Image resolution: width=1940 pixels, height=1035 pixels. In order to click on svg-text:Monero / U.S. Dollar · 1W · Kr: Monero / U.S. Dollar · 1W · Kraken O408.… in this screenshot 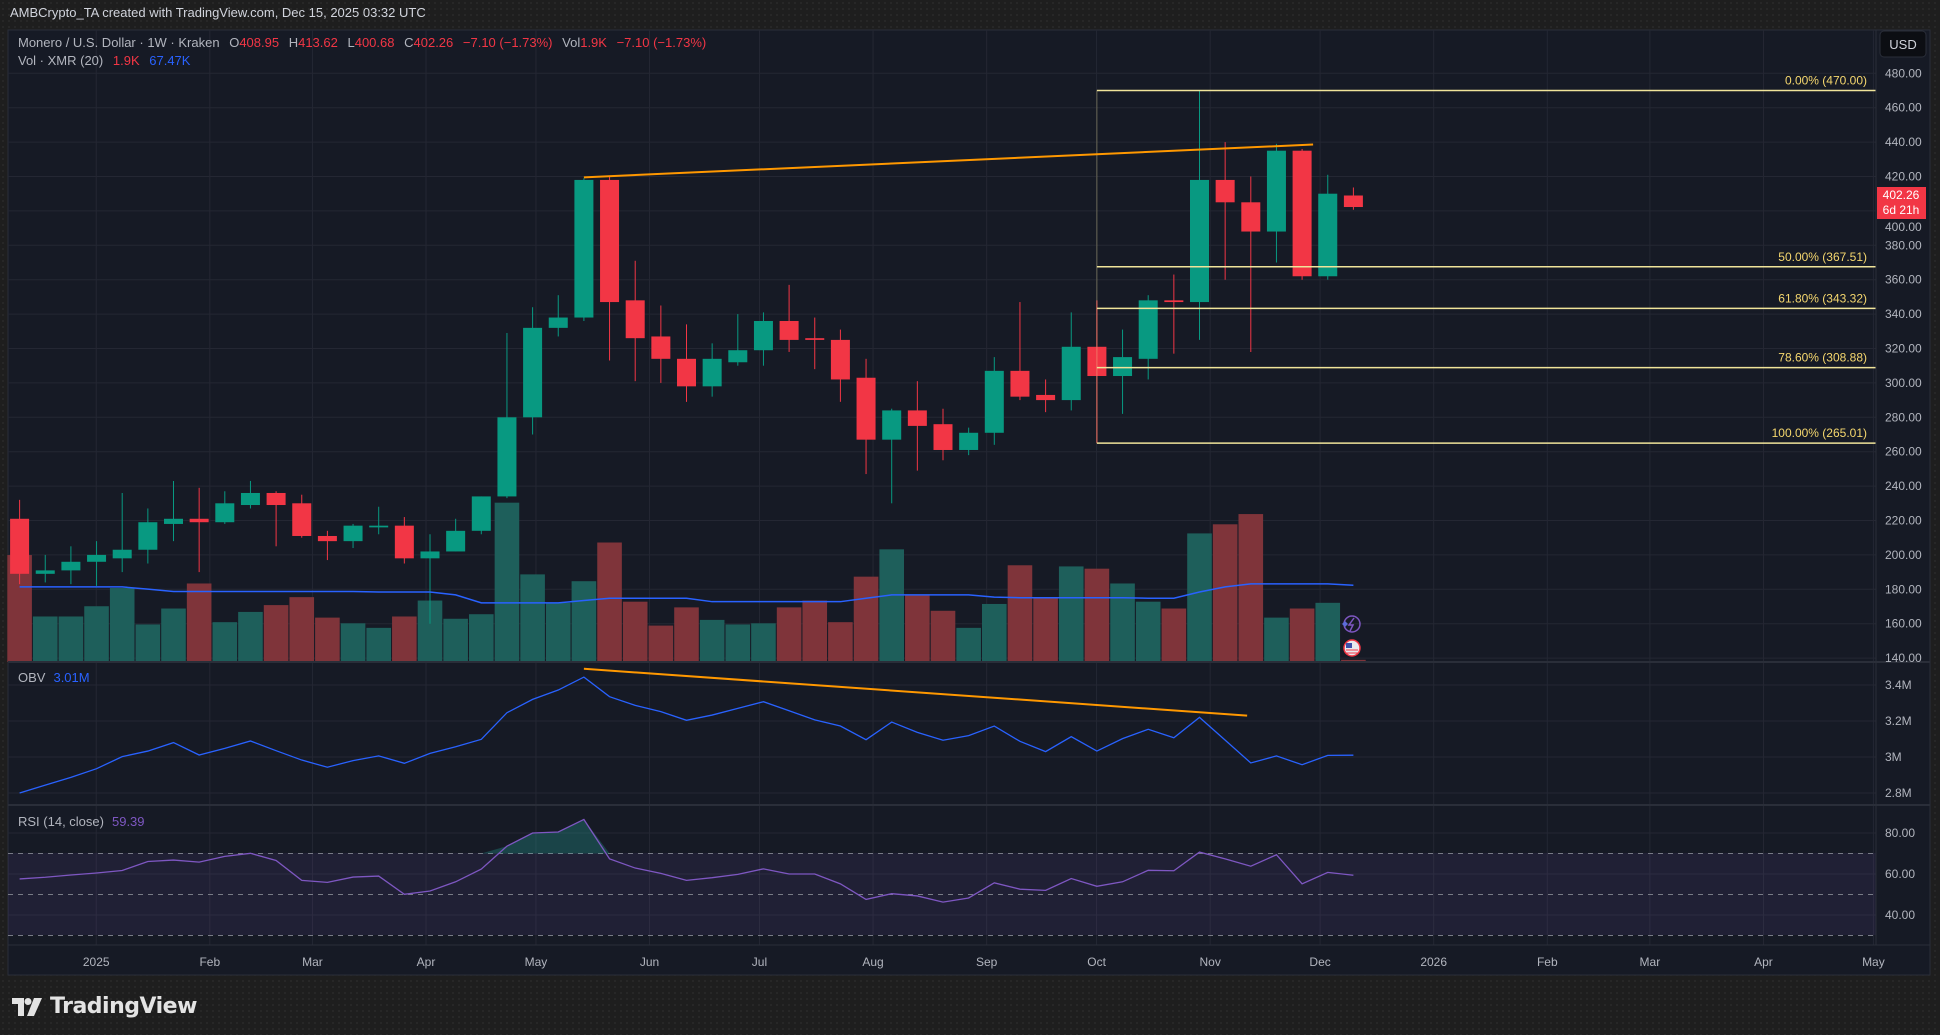, I will do `click(362, 42)`.